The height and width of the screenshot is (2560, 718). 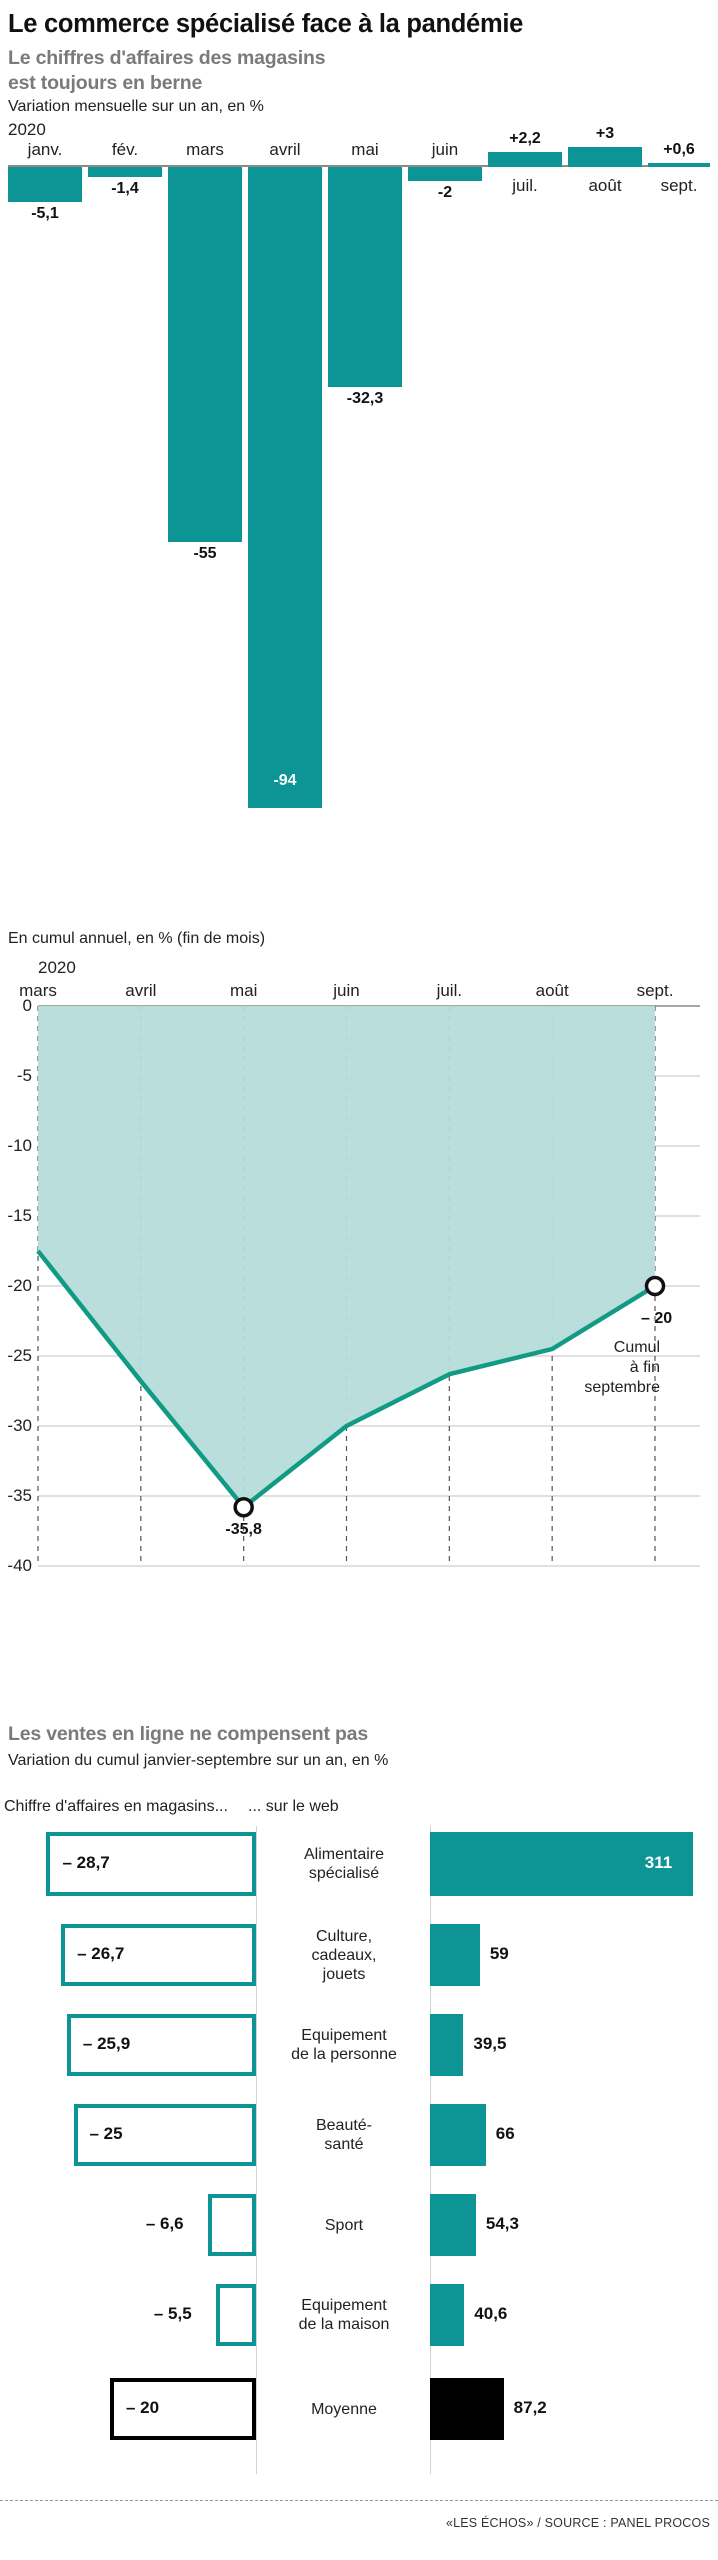 I want to click on chart2-month-label: sept., so click(x=655, y=990).